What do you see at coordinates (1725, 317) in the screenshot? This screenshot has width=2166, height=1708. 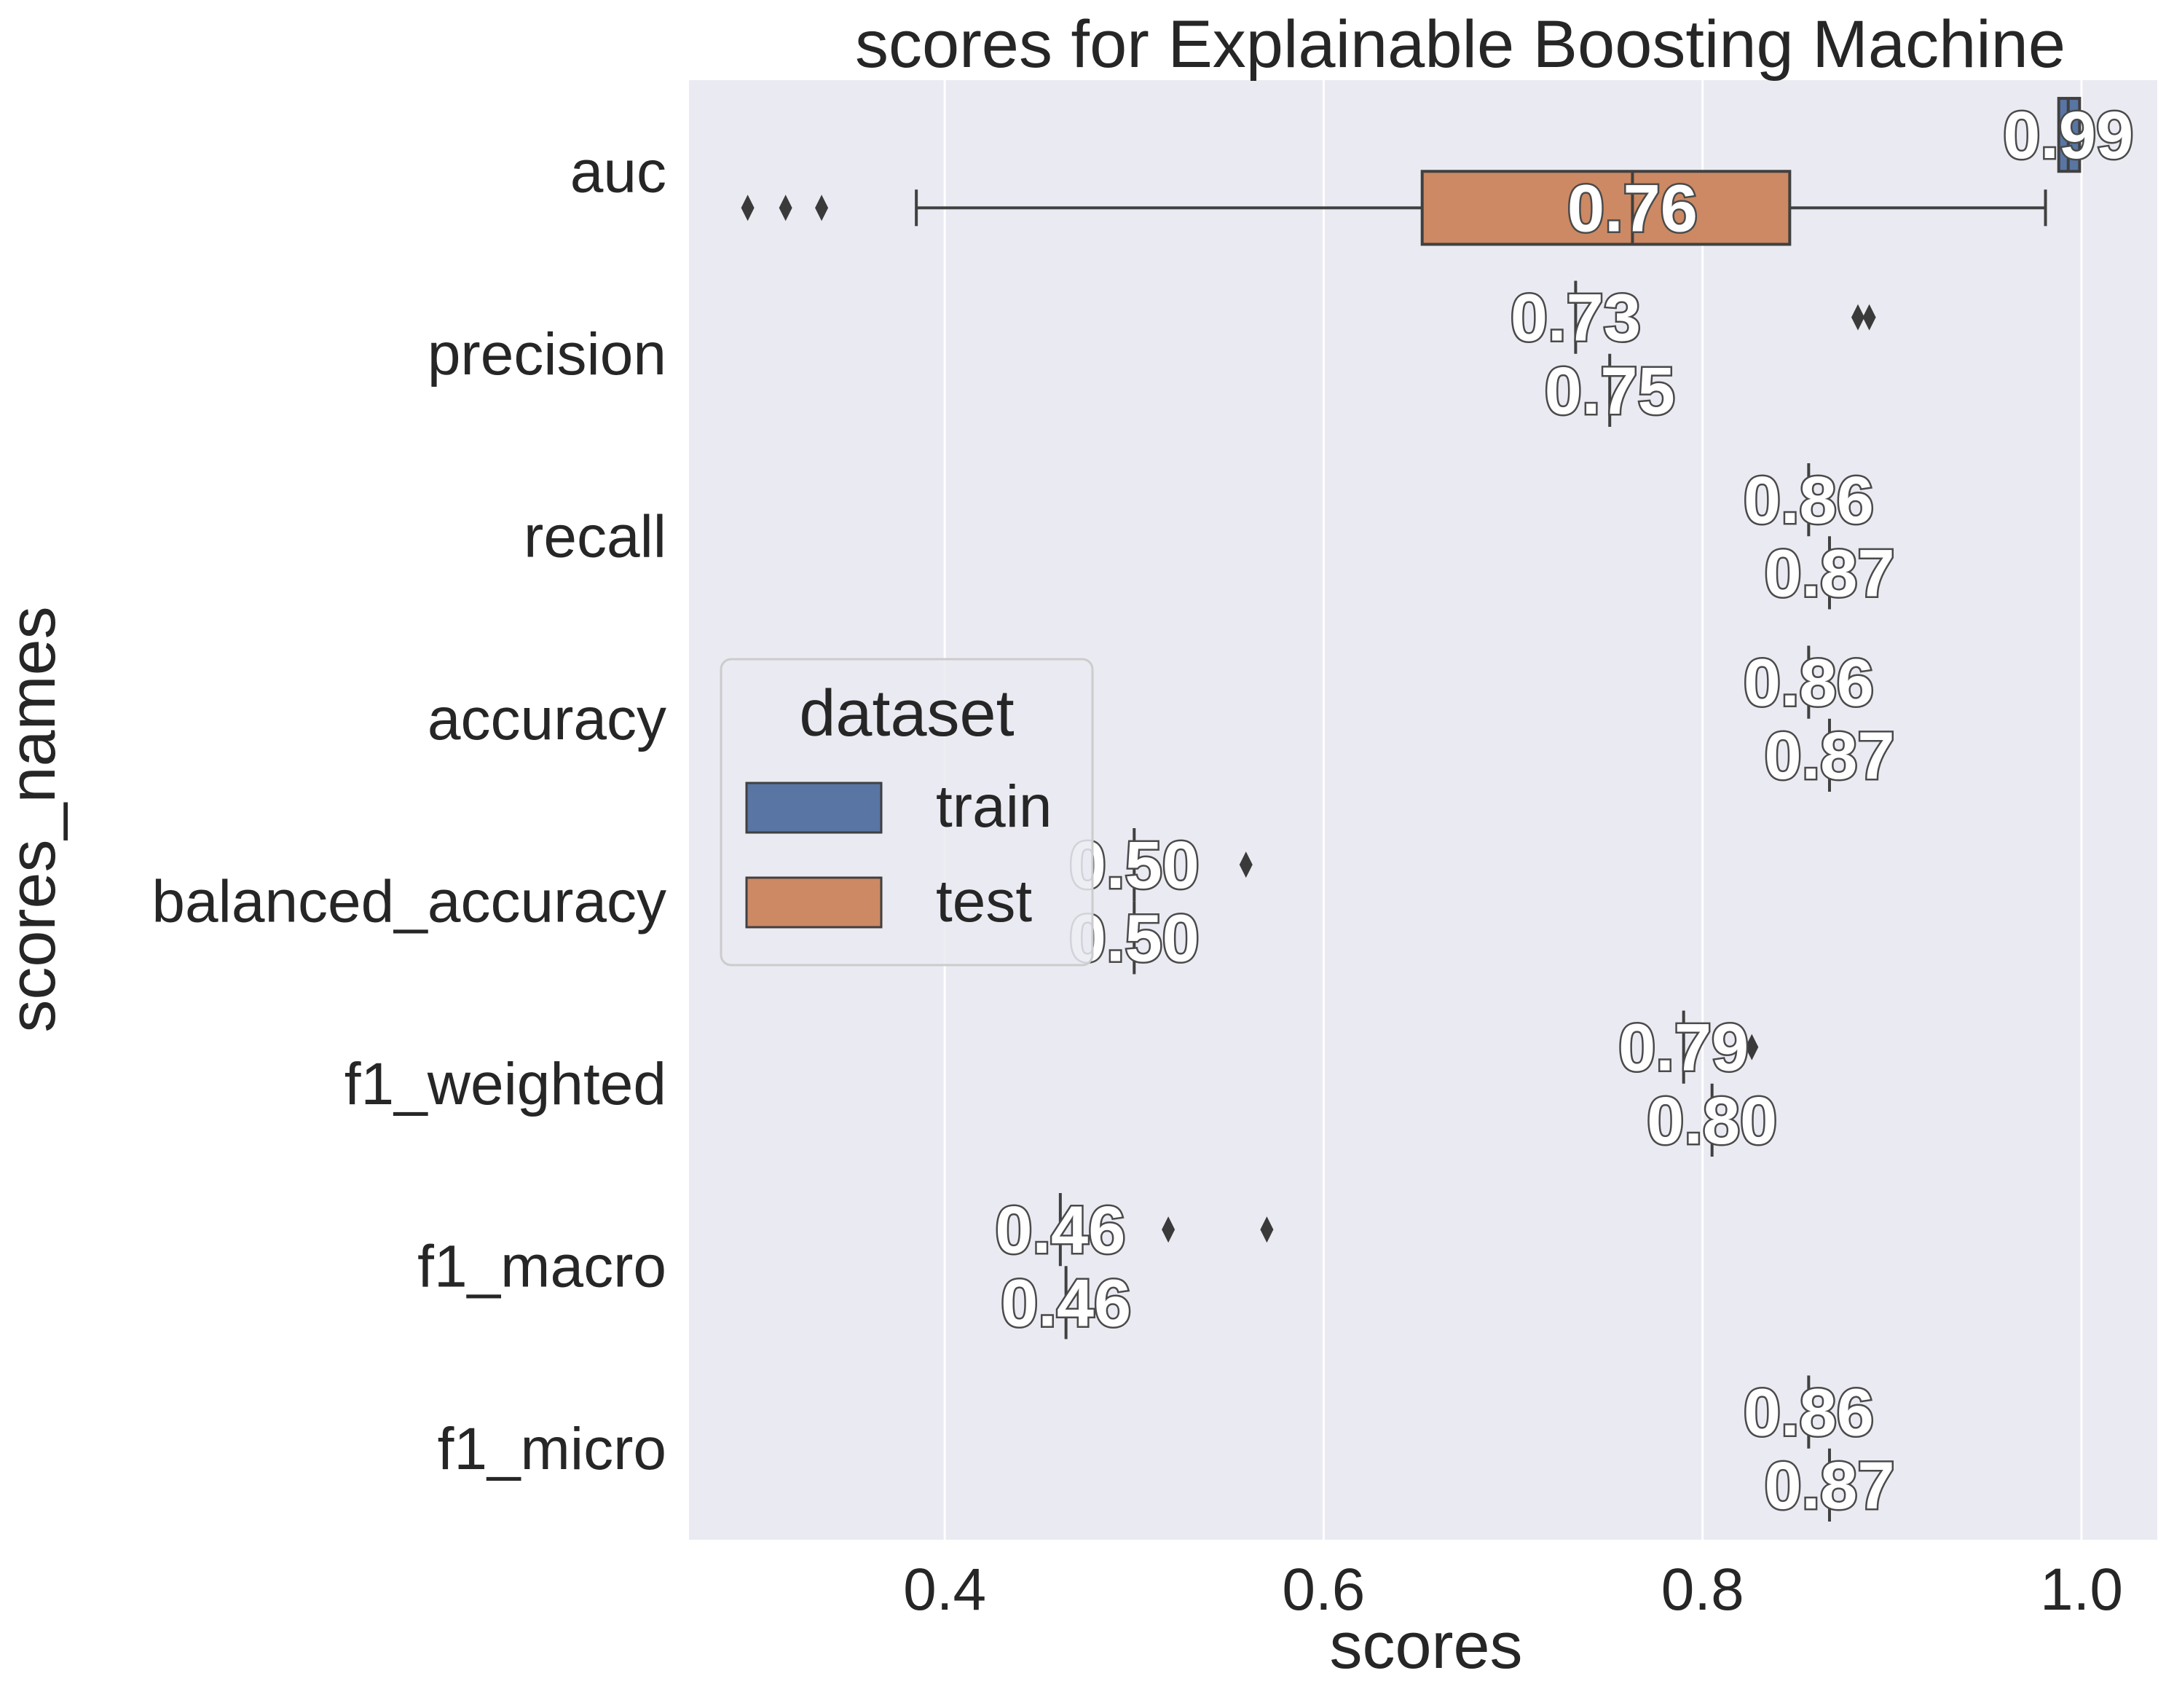 I see `box-train-precision` at bounding box center [1725, 317].